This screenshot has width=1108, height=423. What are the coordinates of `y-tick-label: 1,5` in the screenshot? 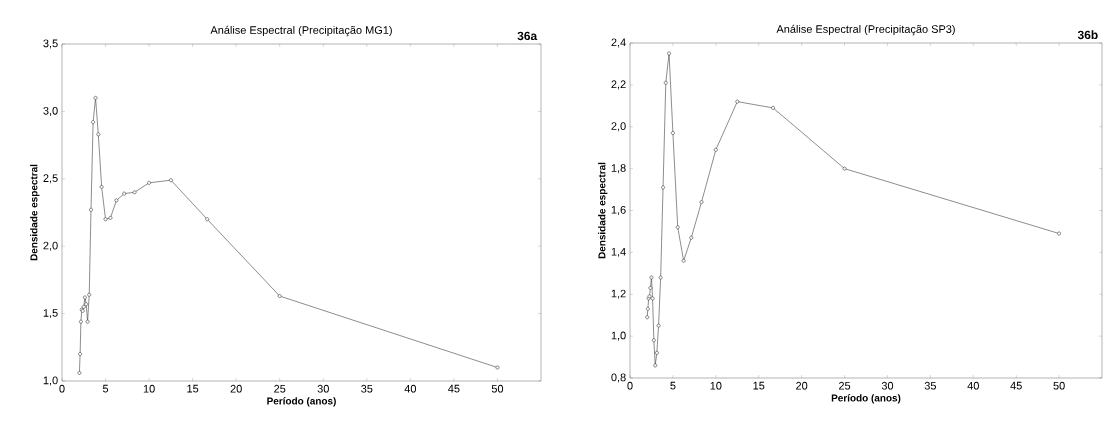 It's located at (50, 314).